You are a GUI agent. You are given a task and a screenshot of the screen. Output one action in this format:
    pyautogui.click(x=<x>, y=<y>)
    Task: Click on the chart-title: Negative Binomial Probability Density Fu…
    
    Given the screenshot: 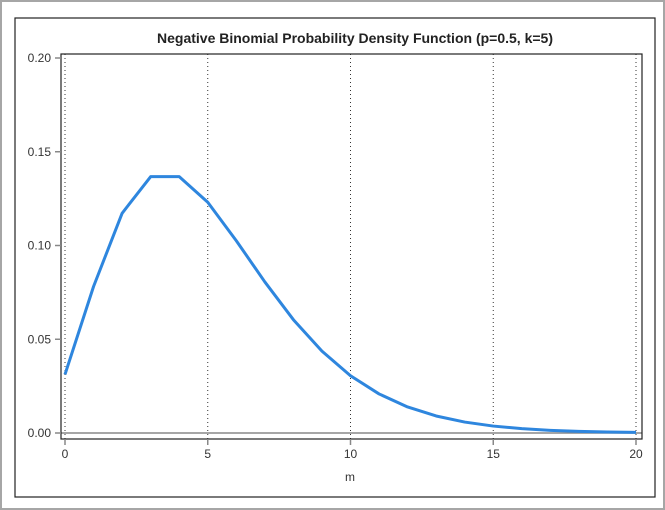 What is the action you would take?
    pyautogui.click(x=355, y=38)
    